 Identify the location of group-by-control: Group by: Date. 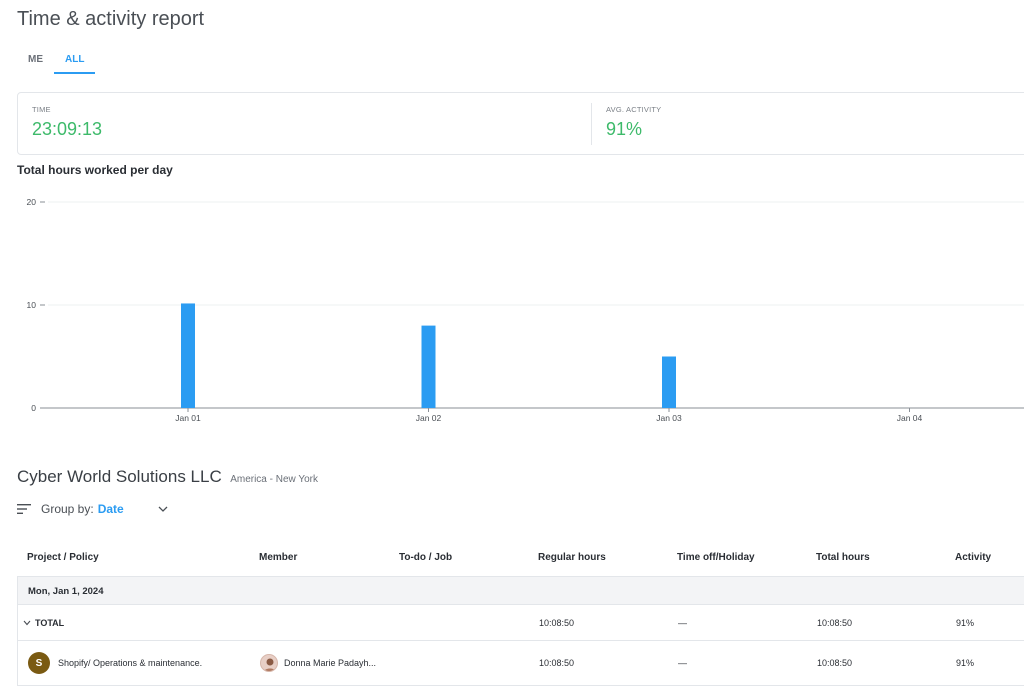
(92, 509).